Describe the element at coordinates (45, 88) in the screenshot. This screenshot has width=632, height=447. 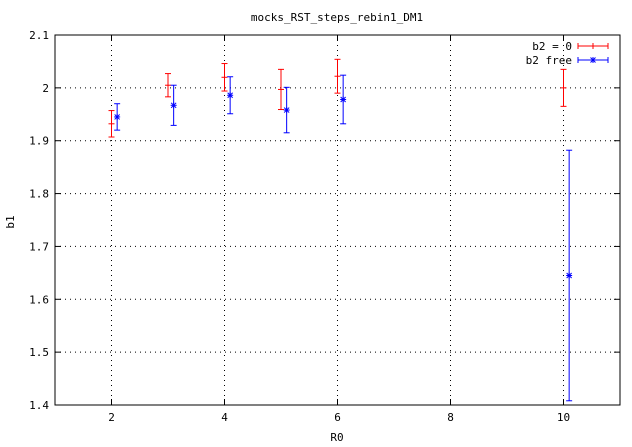
I see `y-tick-label: 2` at that location.